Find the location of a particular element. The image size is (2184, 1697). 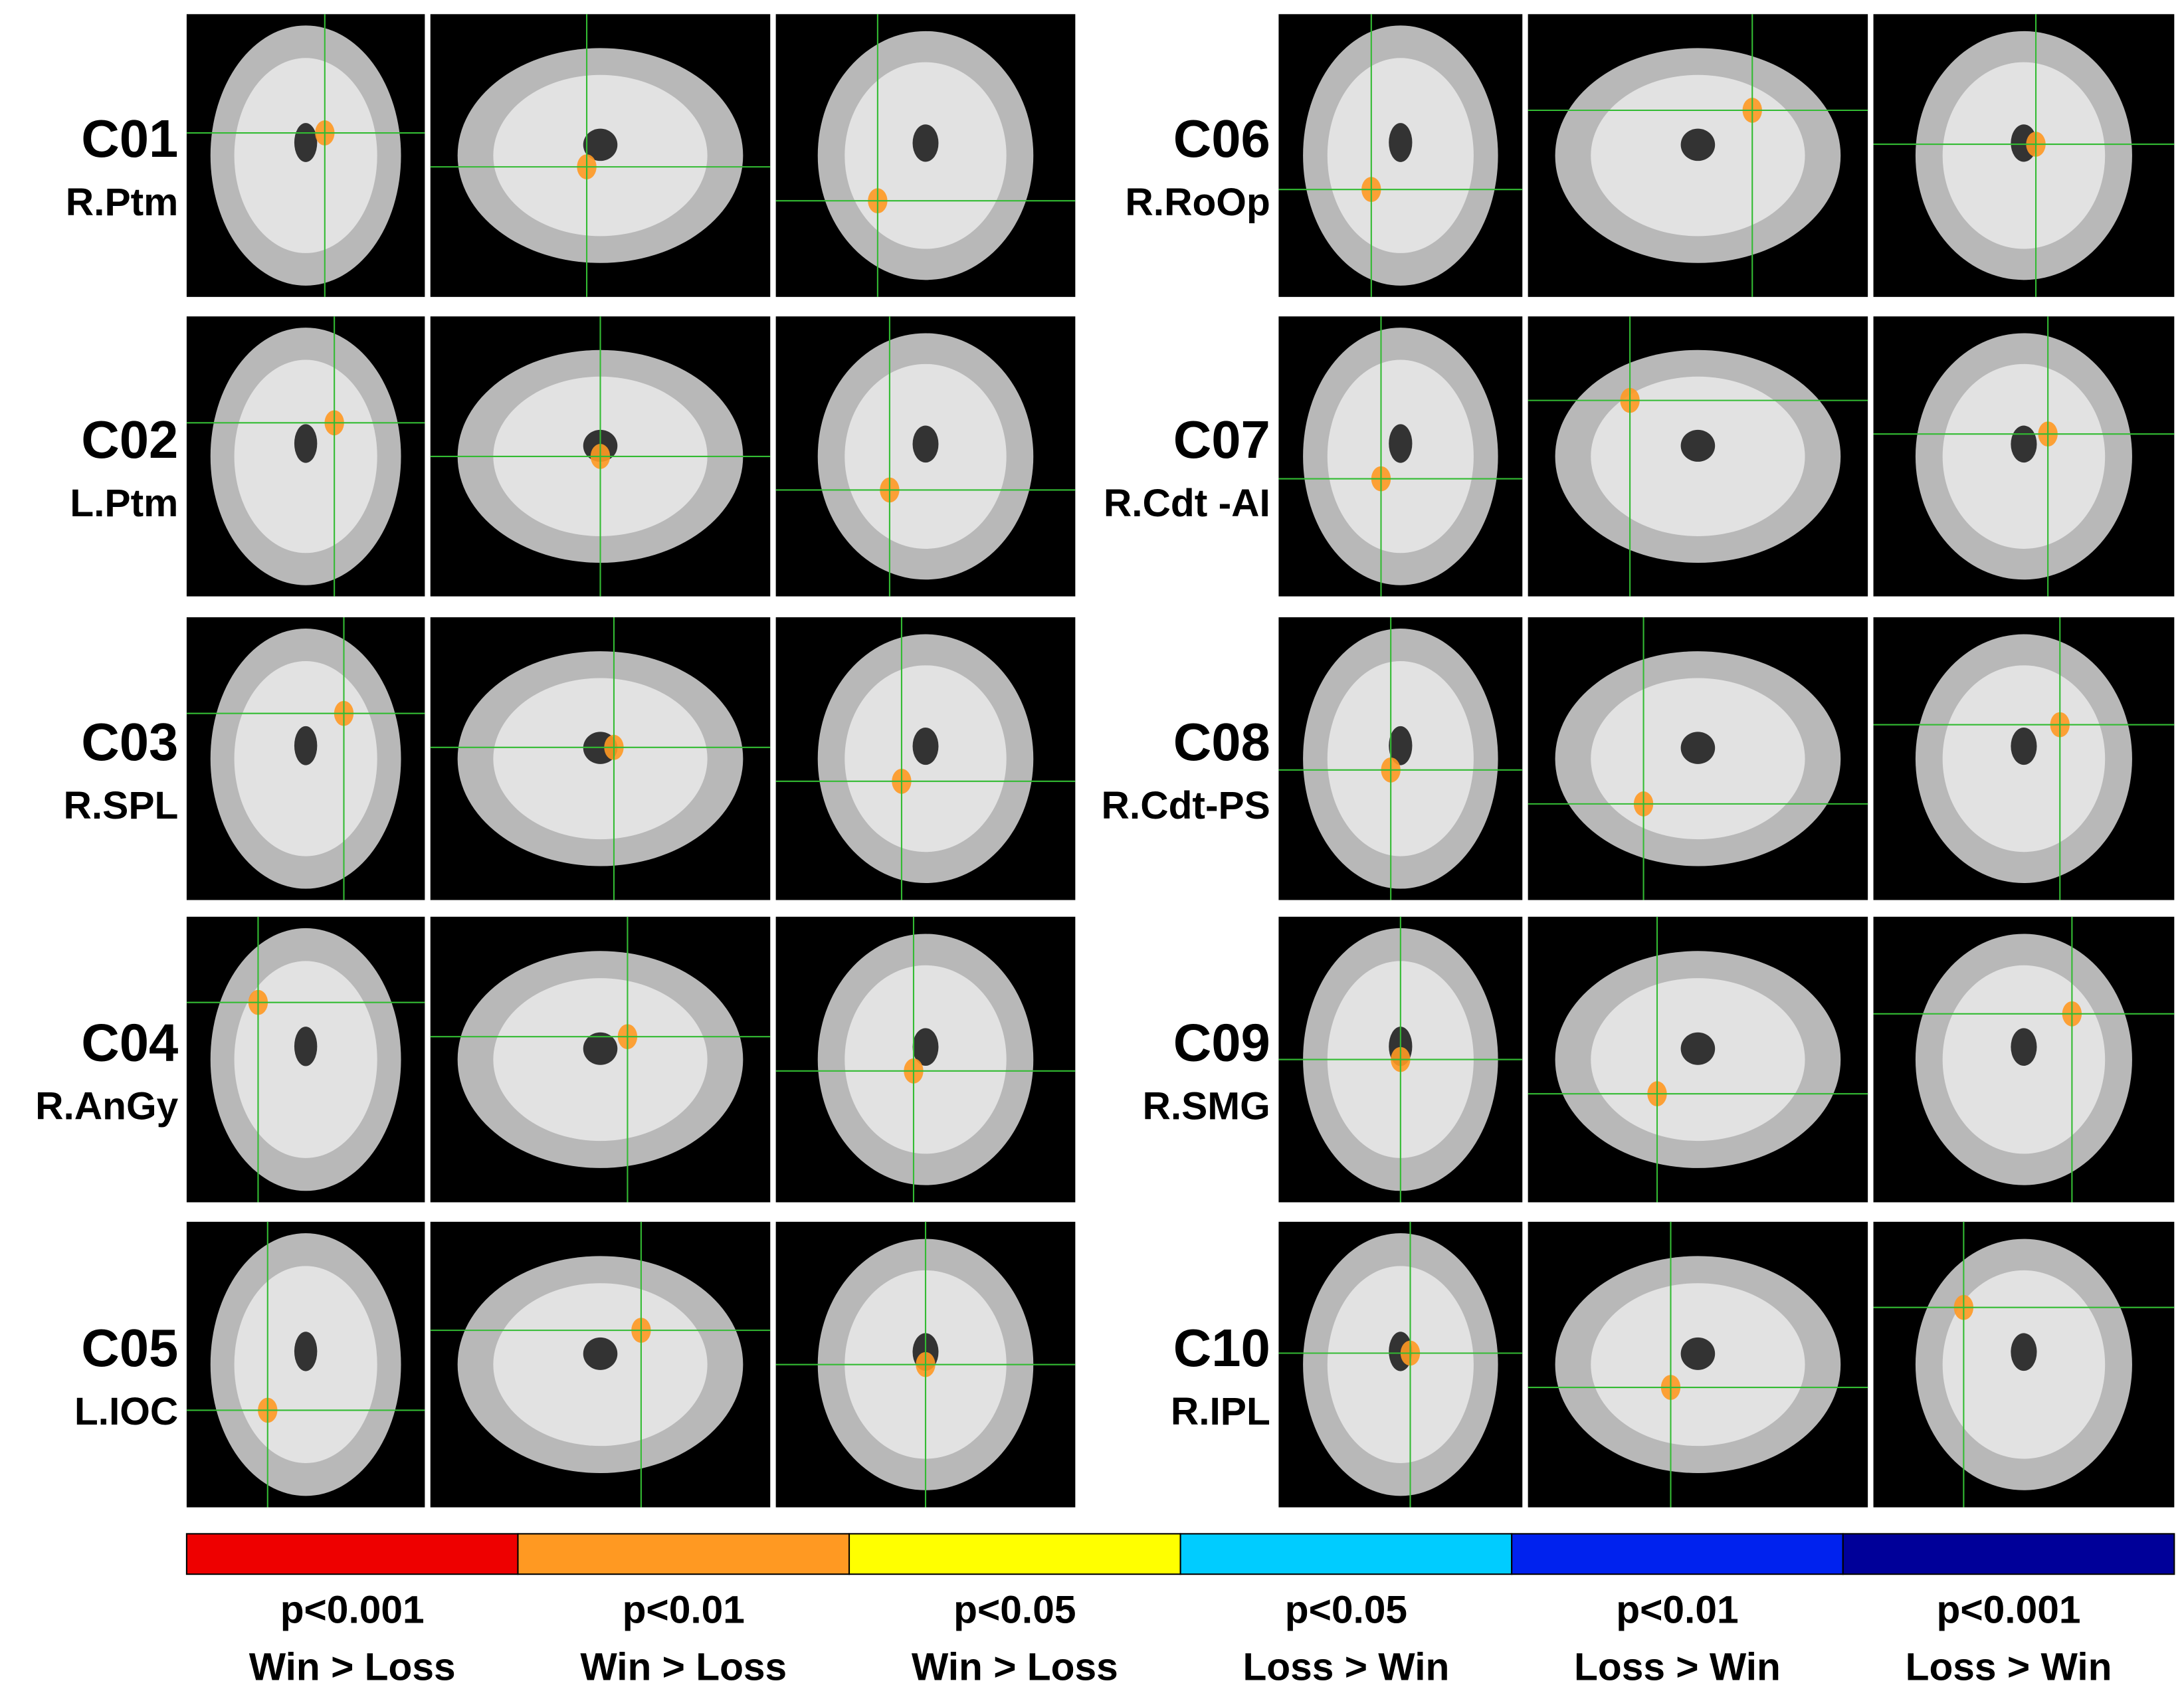

cluster-region: R.IPL is located at coordinates (1220, 1411).